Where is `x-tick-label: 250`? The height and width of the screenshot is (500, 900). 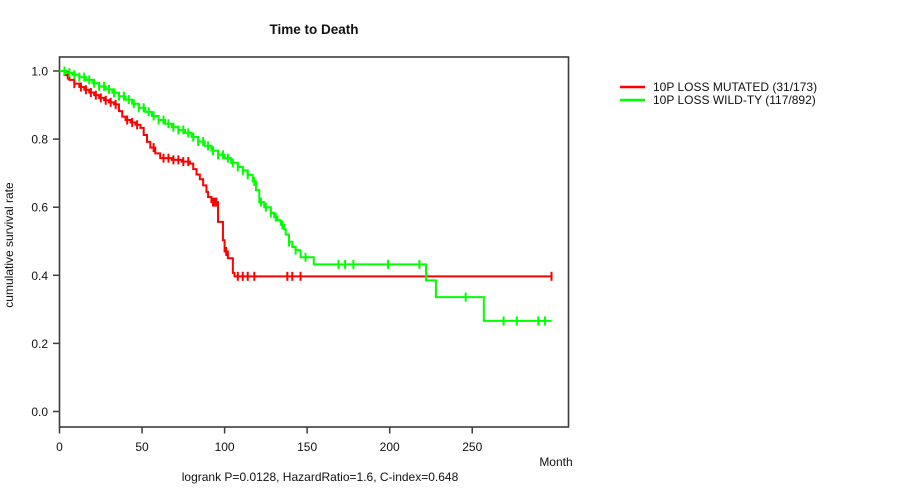
x-tick-label: 250 is located at coordinates (472, 447).